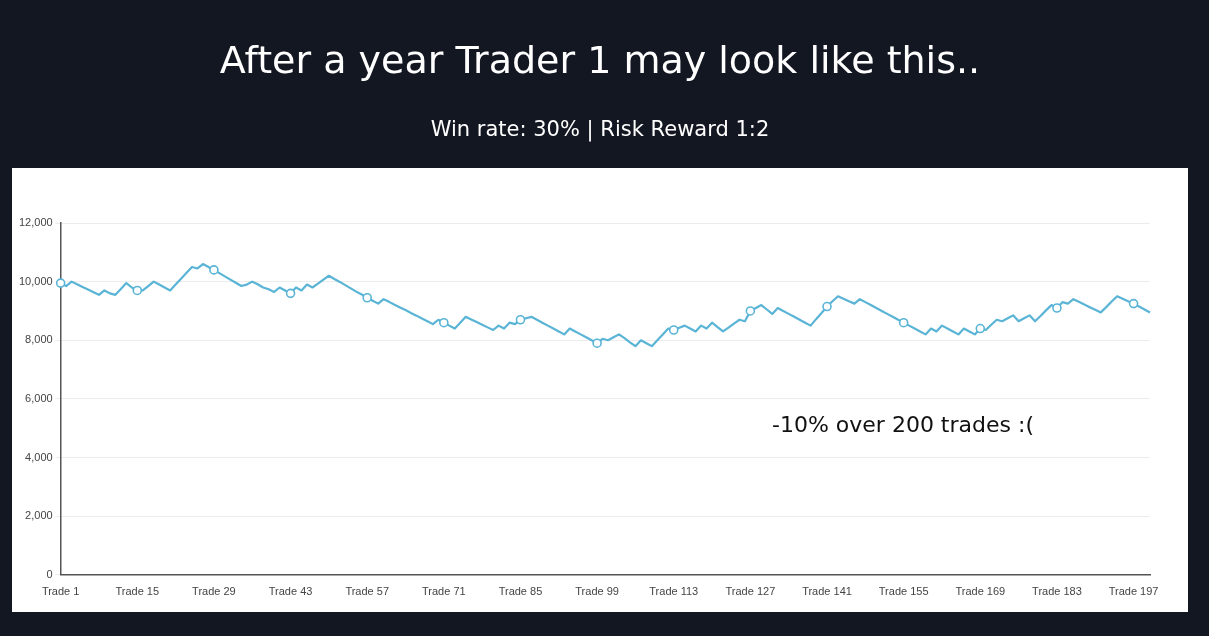 This screenshot has width=1209, height=636. I want to click on x-tick-label: Trade 141, so click(827, 591).